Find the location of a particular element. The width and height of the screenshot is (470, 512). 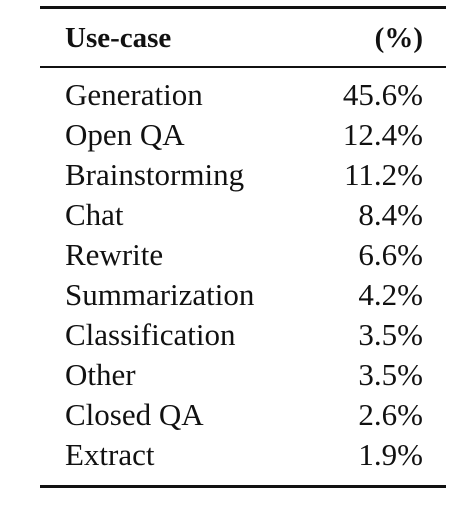

percent-cell: 8.4% is located at coordinates (390, 214).